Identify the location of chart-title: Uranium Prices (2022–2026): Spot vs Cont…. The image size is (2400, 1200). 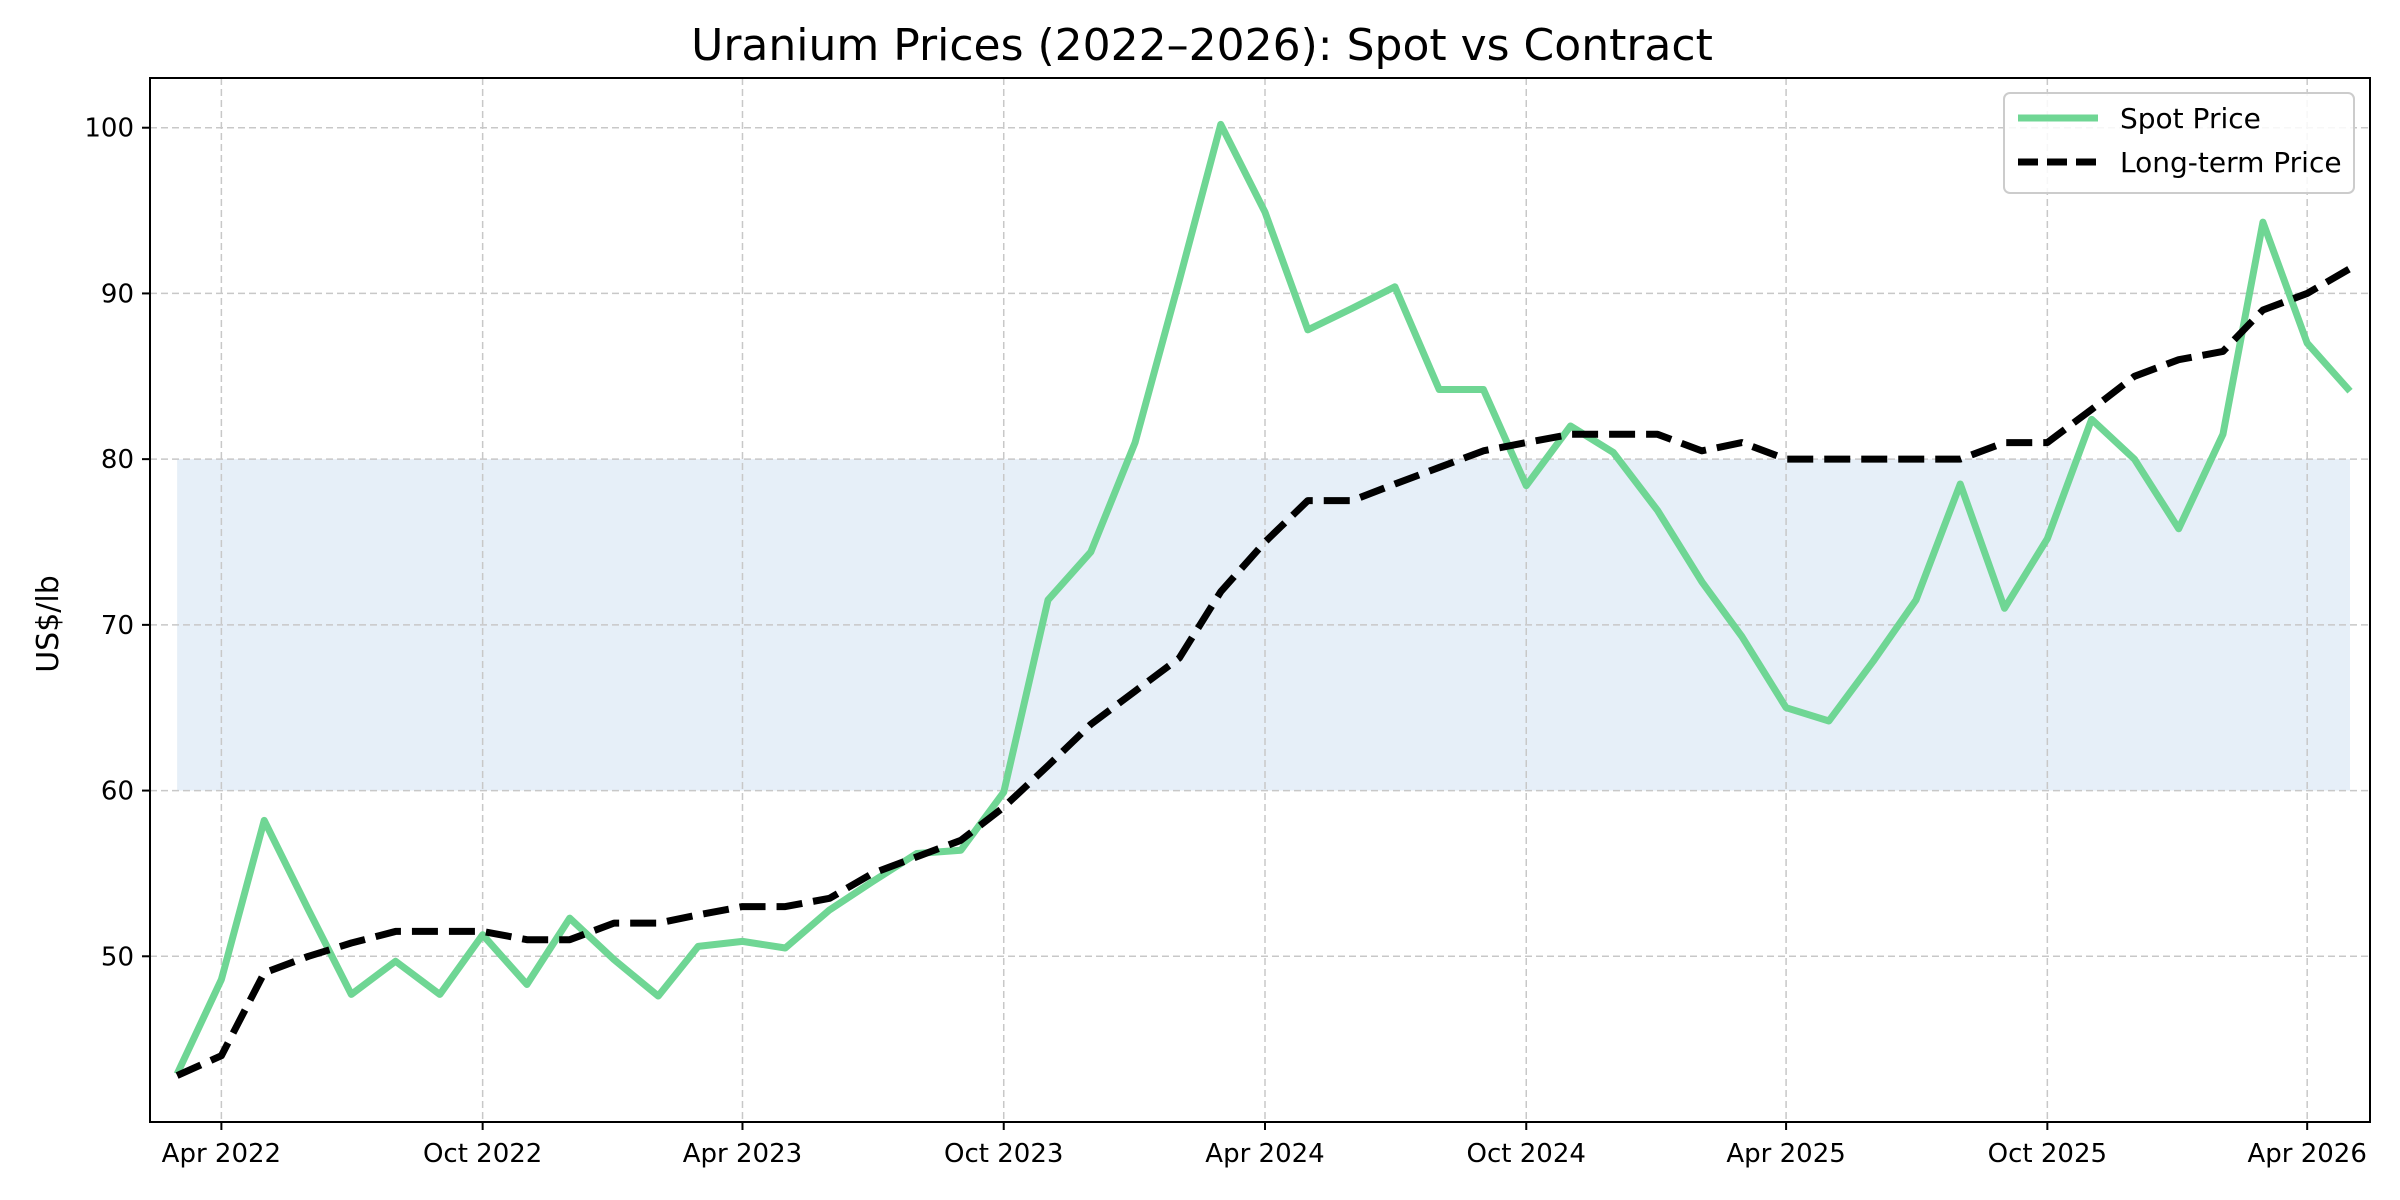
(1202, 45).